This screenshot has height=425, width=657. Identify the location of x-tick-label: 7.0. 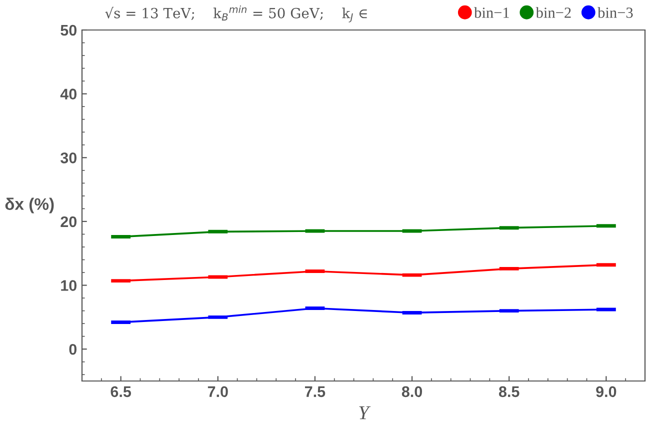
(218, 392).